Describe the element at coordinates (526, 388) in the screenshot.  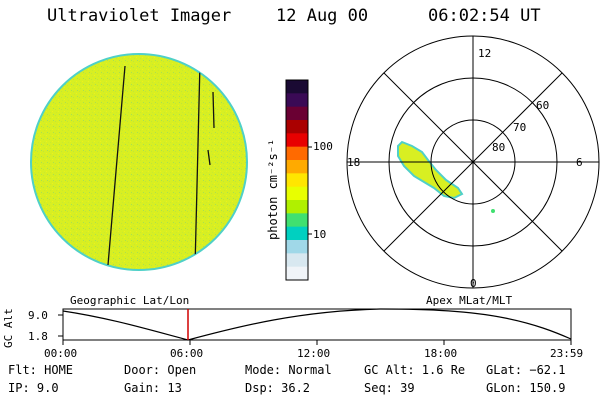
I see `info-glon: GLon: 150.9` at that location.